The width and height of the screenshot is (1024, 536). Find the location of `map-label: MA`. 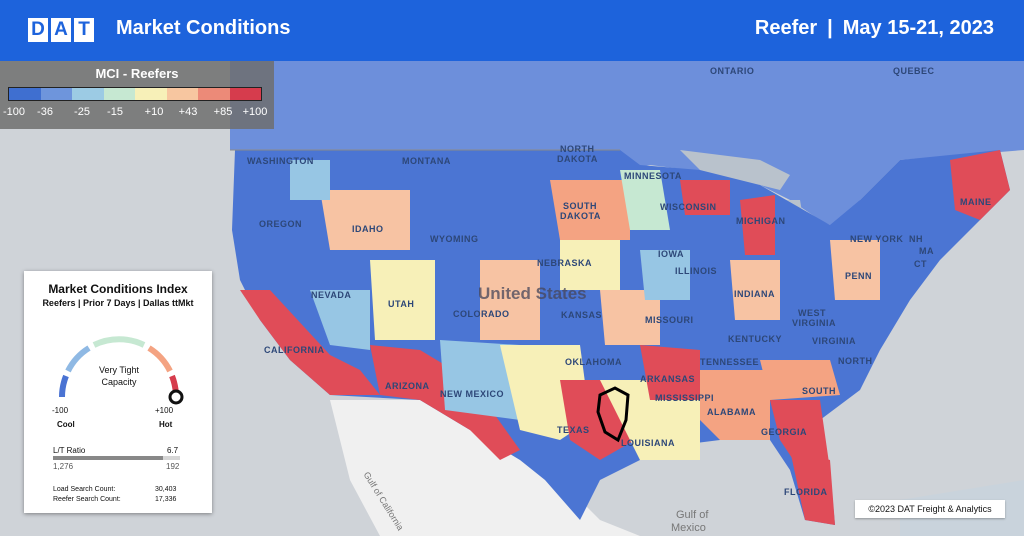

map-label: MA is located at coordinates (926, 251).